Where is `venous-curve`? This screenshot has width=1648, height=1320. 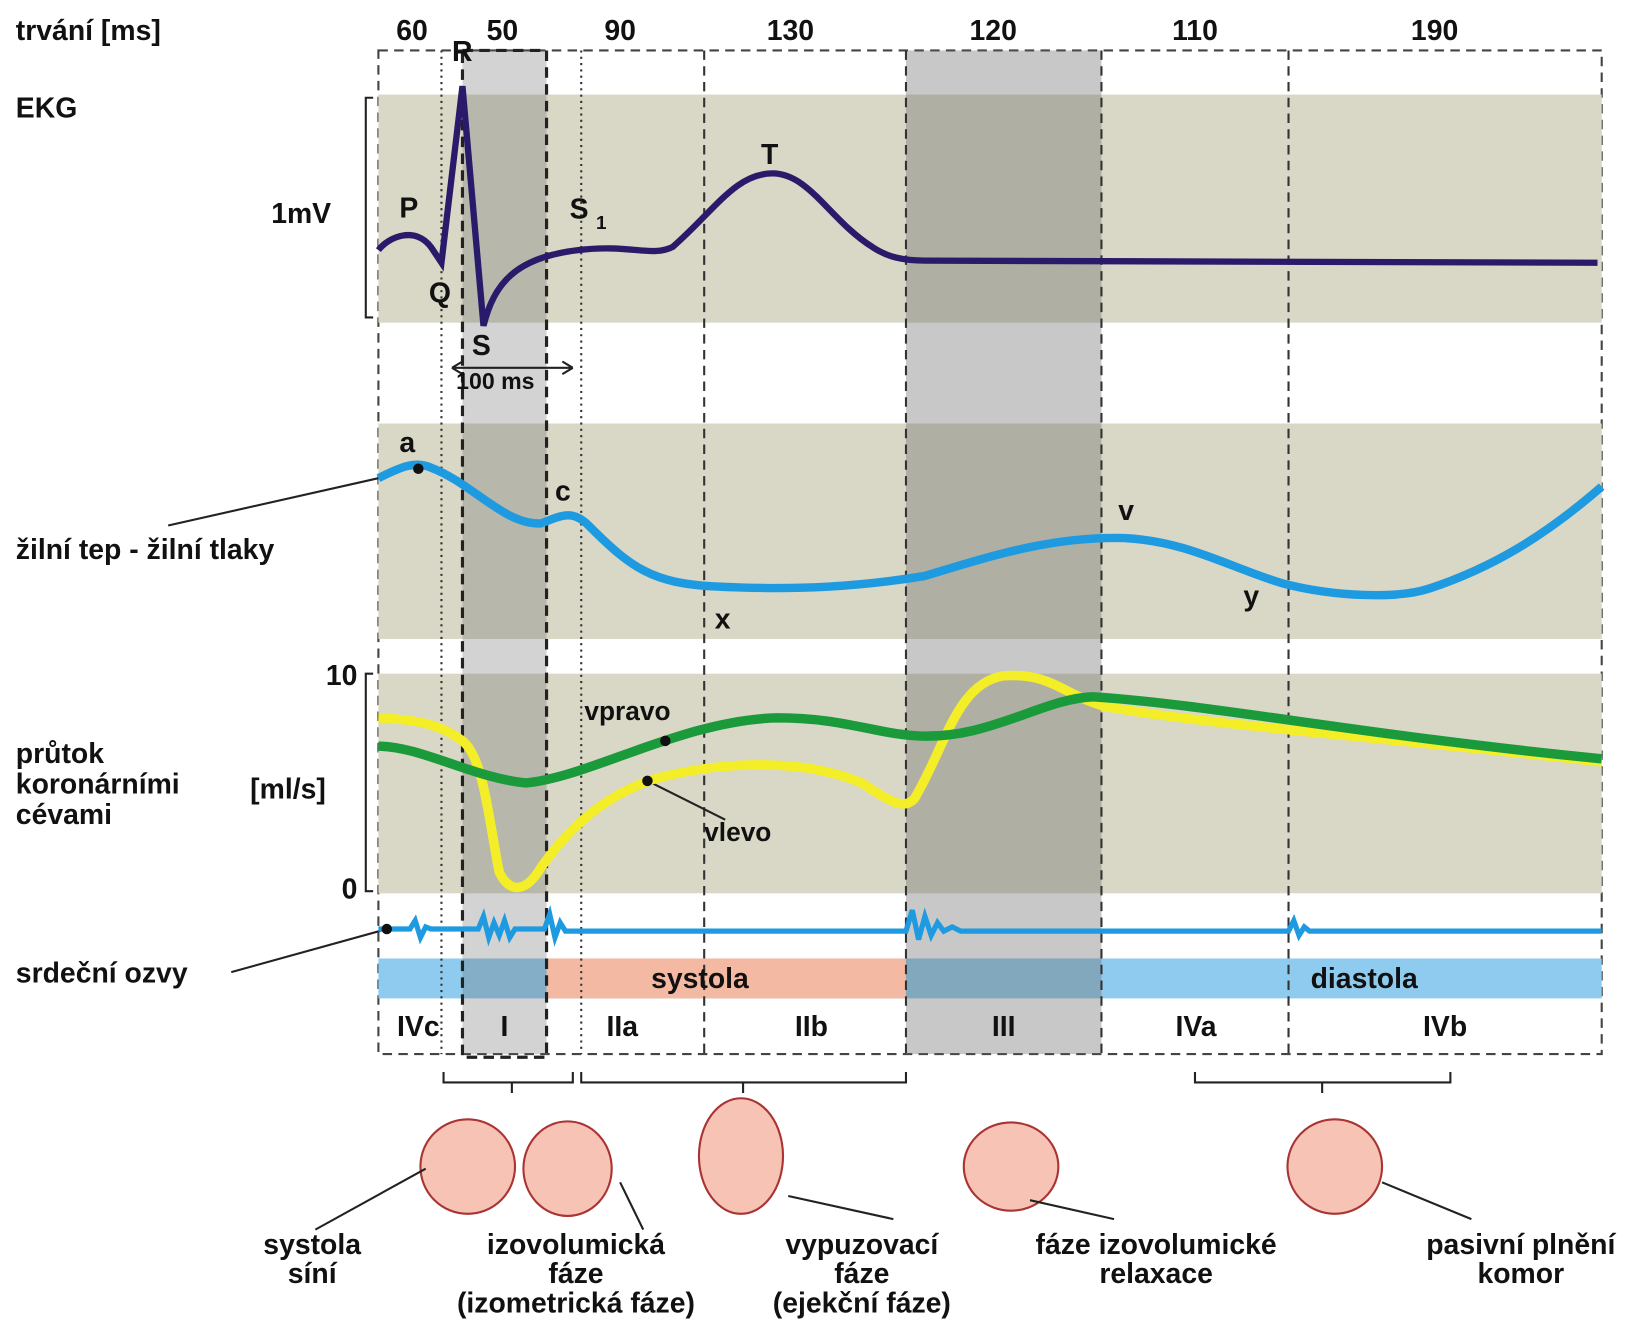
venous-curve is located at coordinates (990, 530).